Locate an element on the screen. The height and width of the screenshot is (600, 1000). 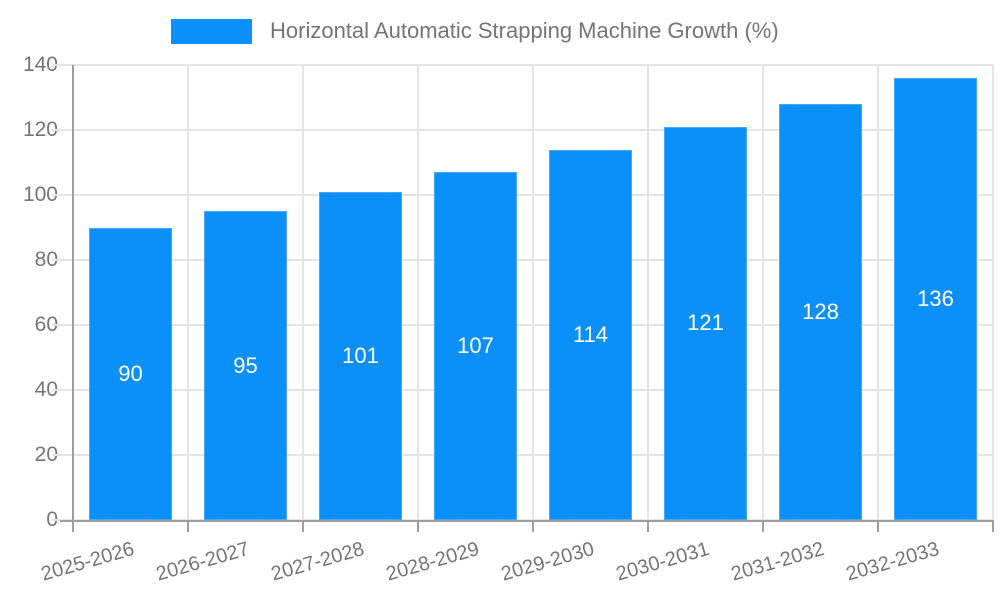
bar: 90 is located at coordinates (130, 373).